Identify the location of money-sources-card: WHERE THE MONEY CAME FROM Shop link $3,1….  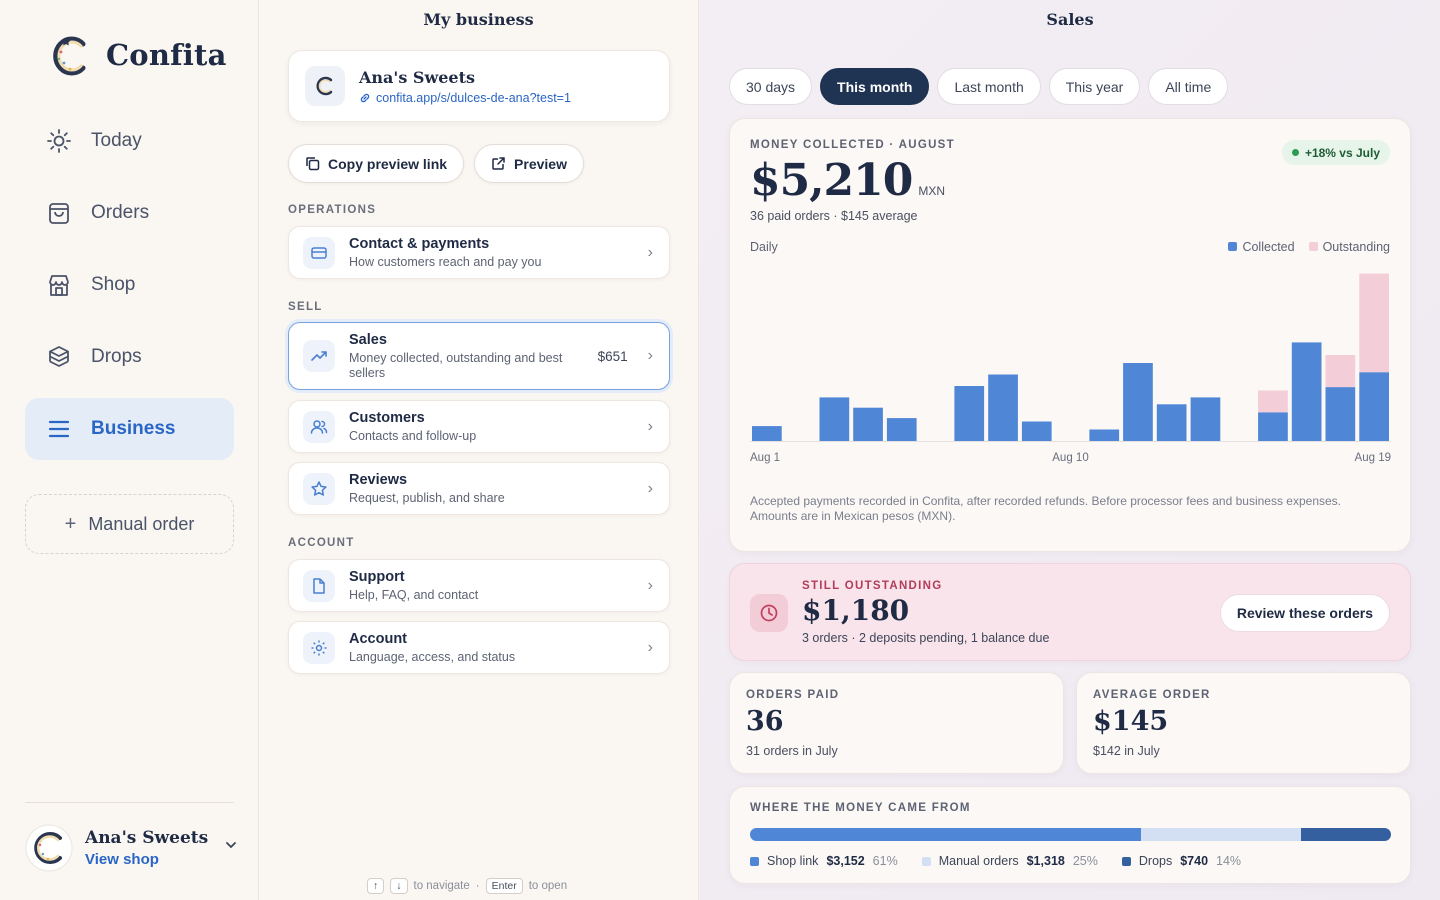
(1070, 835).